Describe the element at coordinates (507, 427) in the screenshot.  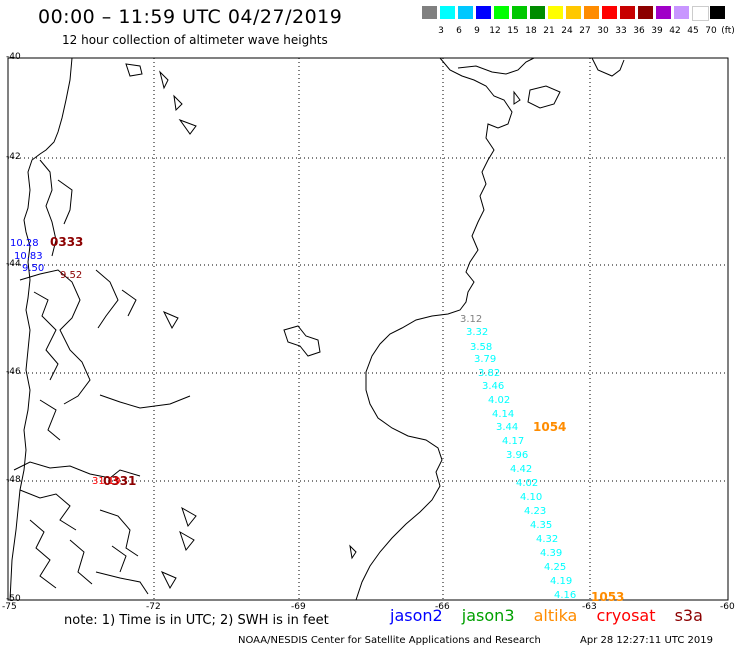
I see `swh-value: 3.44` at that location.